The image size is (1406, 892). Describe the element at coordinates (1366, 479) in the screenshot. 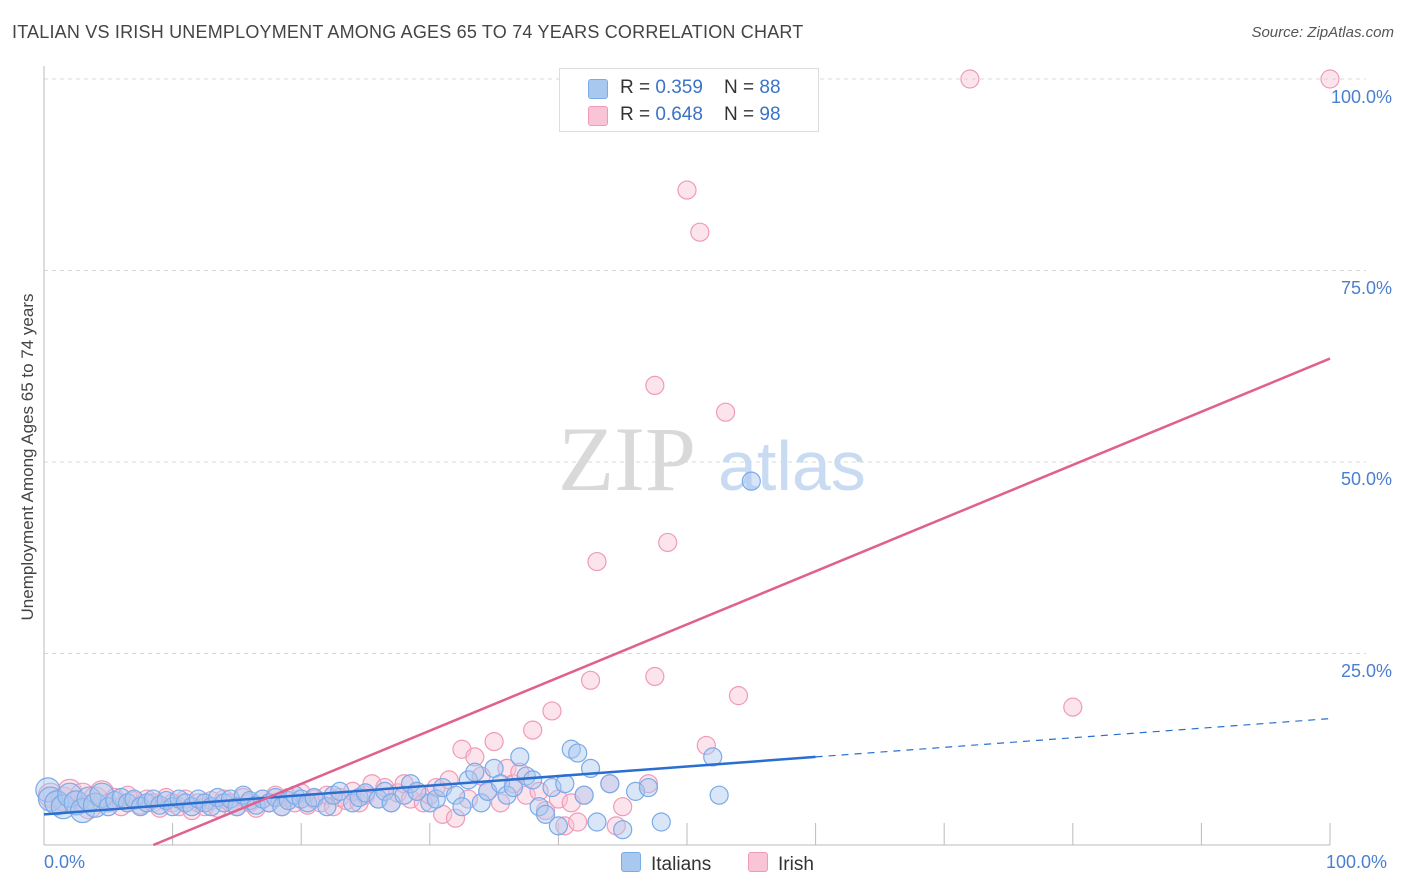

I see `y-tick-50: 50.0%` at that location.